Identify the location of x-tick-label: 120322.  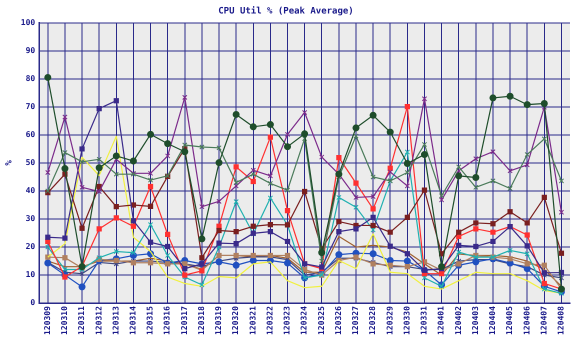
(269, 321).